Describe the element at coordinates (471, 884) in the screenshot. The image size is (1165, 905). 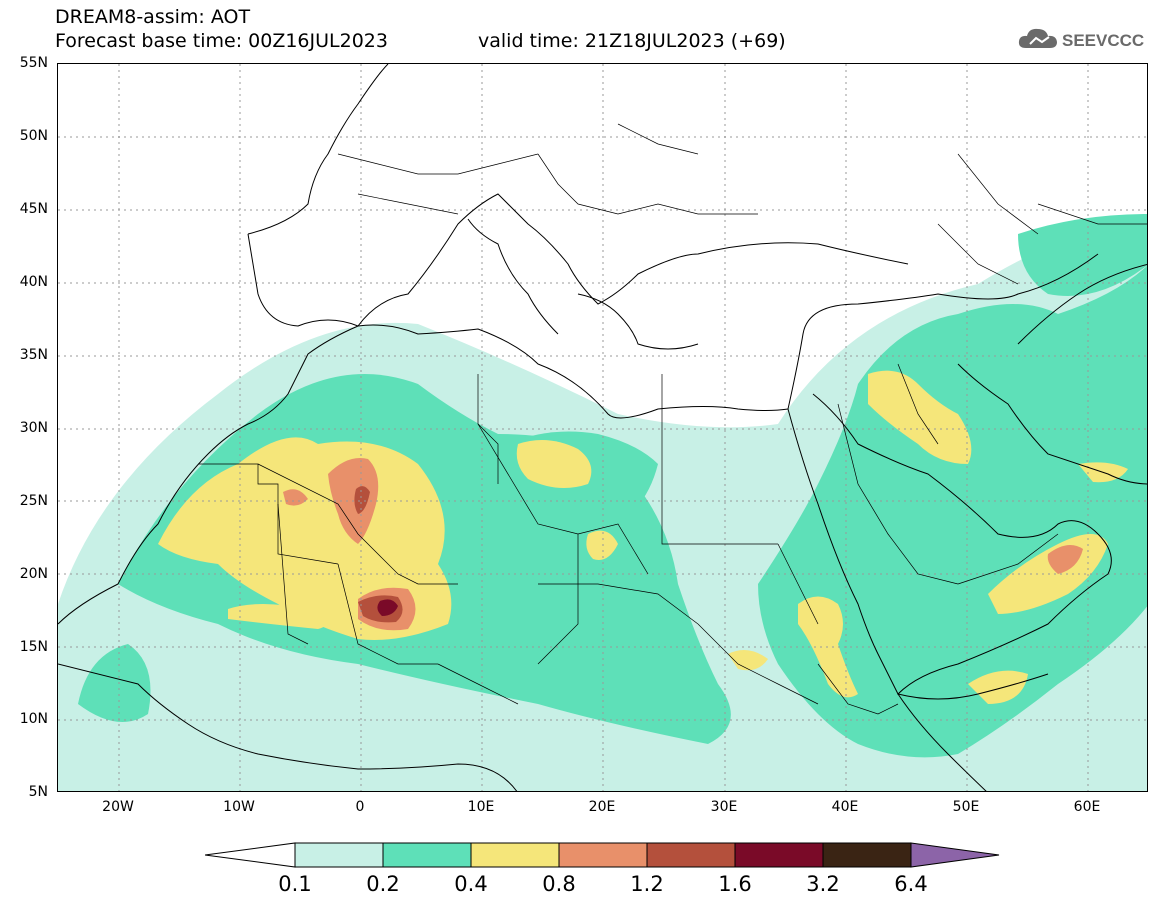
I see `colorbar-label-0.4: 0.4` at that location.